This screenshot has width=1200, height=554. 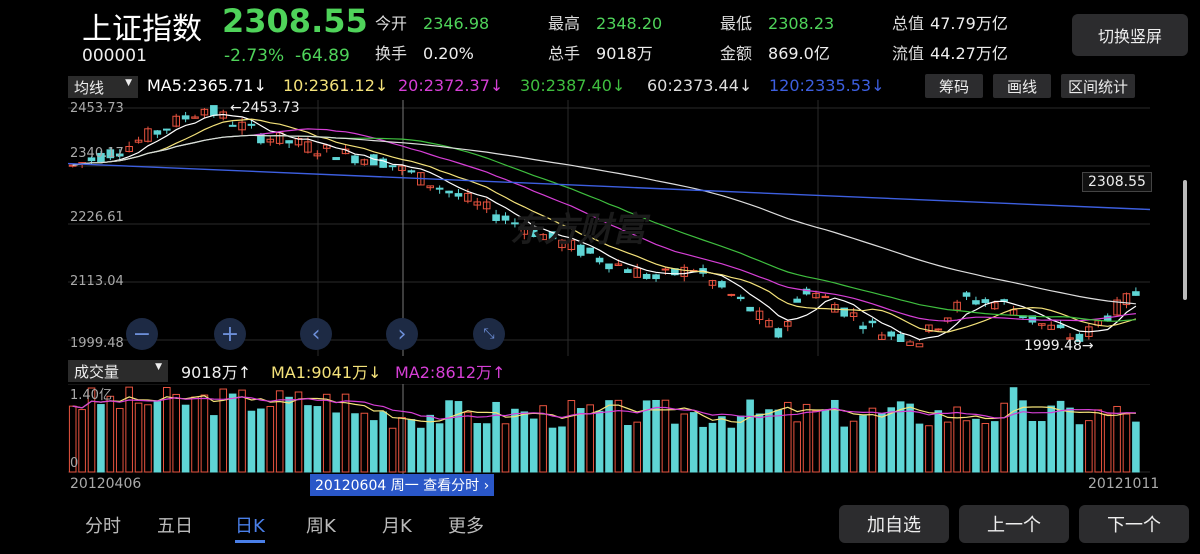 What do you see at coordinates (321, 526) in the screenshot?
I see `tab-3: 周K` at bounding box center [321, 526].